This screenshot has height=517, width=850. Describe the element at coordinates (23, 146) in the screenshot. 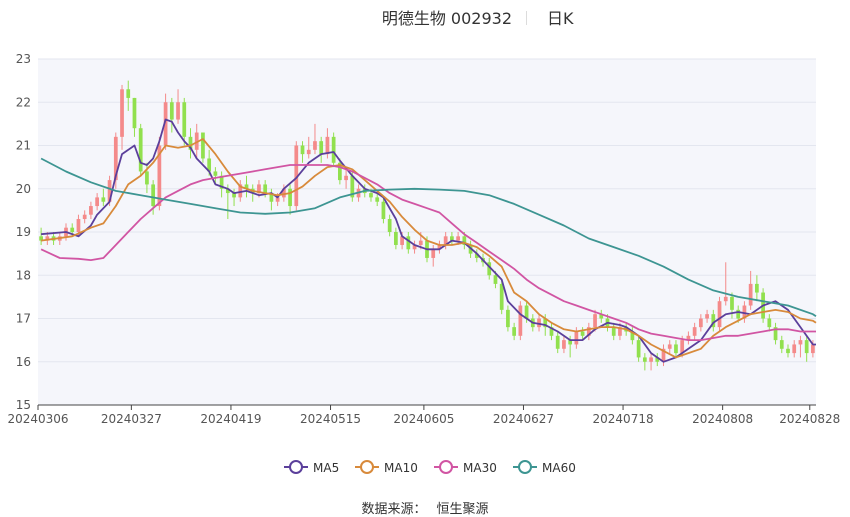

I see `y-tick-label: 21` at that location.